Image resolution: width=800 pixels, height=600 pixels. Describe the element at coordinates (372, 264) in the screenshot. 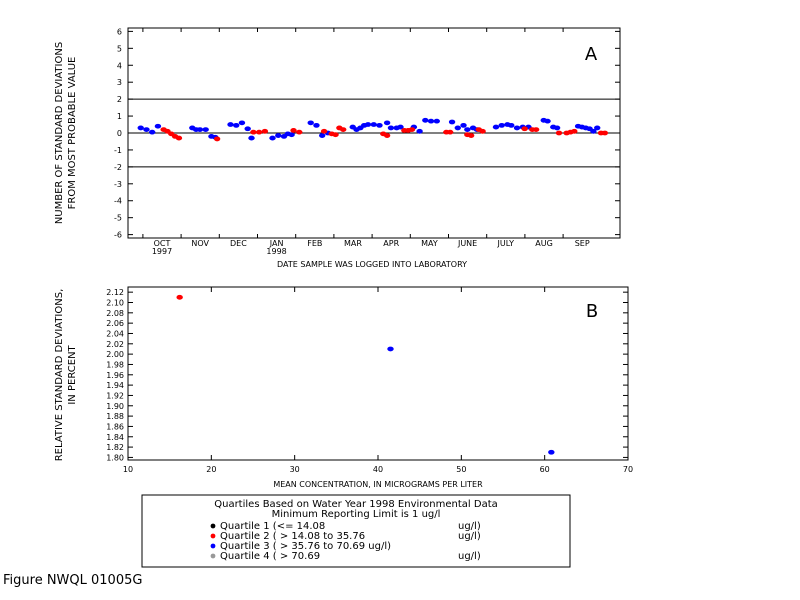

I see `x-axis-label: DATE SAMPLE WAS LOGGED INTO LABORATORY` at that location.